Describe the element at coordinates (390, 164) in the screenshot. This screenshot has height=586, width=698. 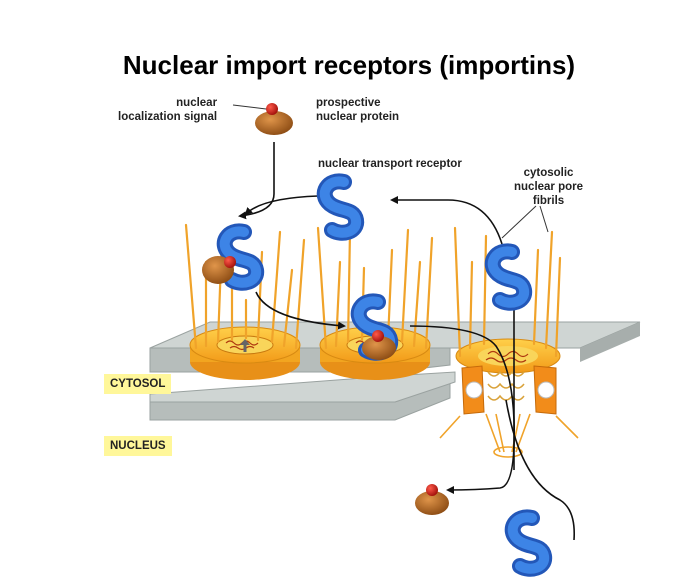
I see `label-nuclear-transport-receptor: nuclear transport receptor` at that location.